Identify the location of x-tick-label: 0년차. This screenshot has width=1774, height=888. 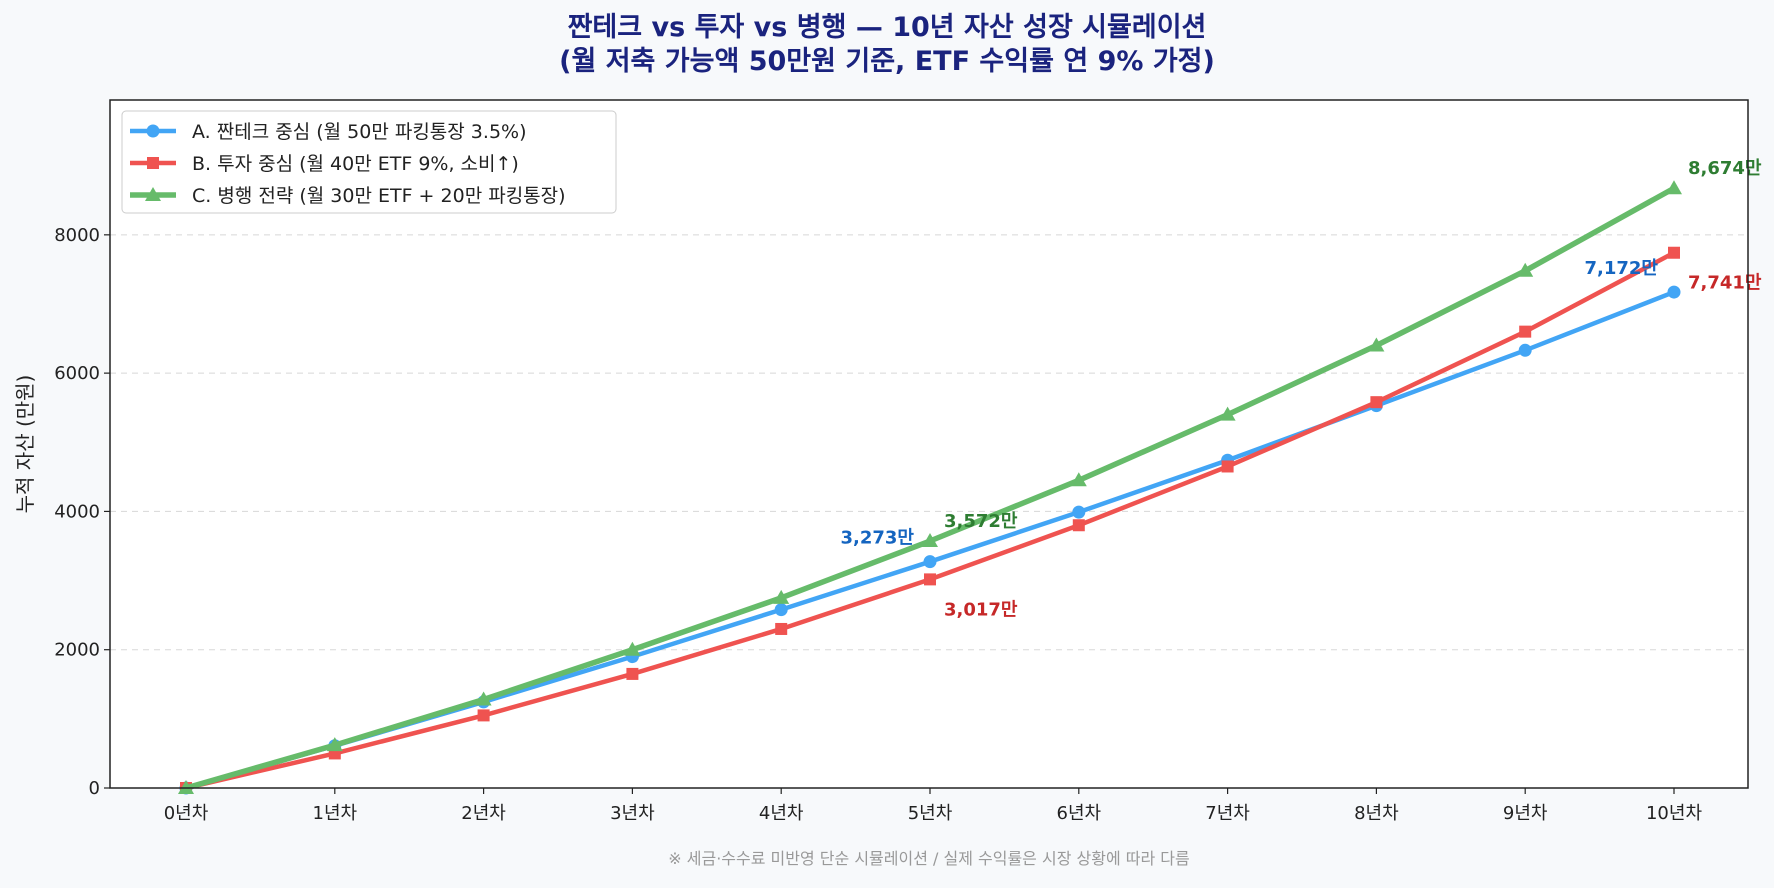
(186, 813).